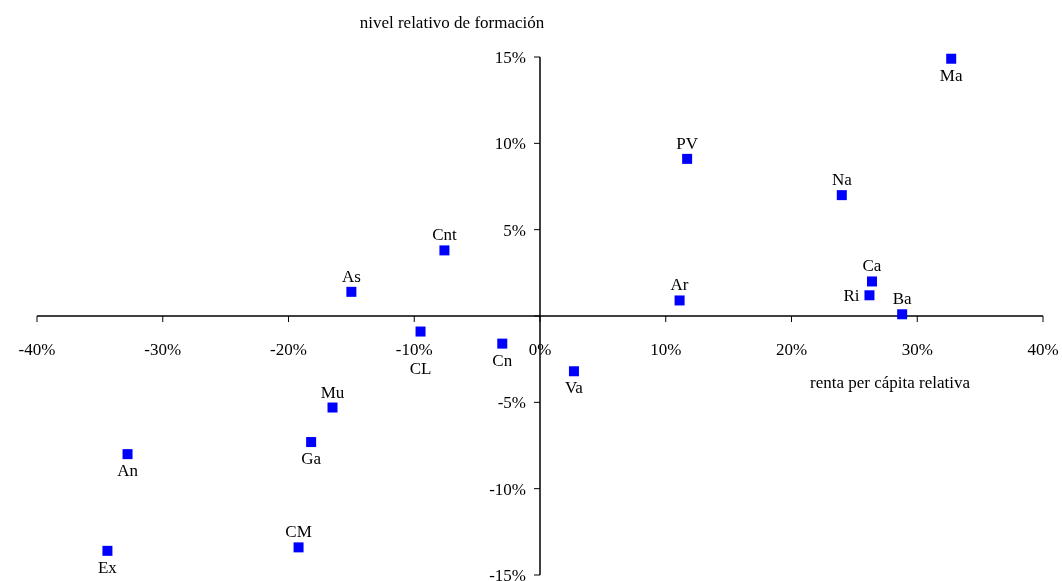 The height and width of the screenshot is (581, 1062). What do you see at coordinates (1043, 349) in the screenshot?
I see `x-tick-label: 40%` at bounding box center [1043, 349].